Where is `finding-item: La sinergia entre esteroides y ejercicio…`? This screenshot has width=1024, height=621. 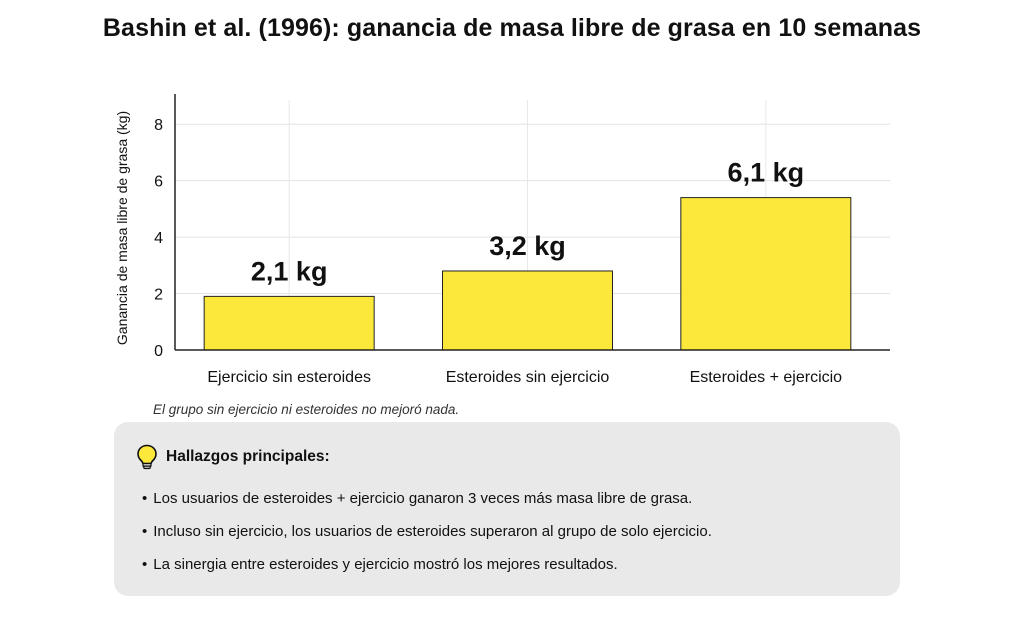
finding-item: La sinergia entre esteroides y ejercicio… is located at coordinates (427, 564).